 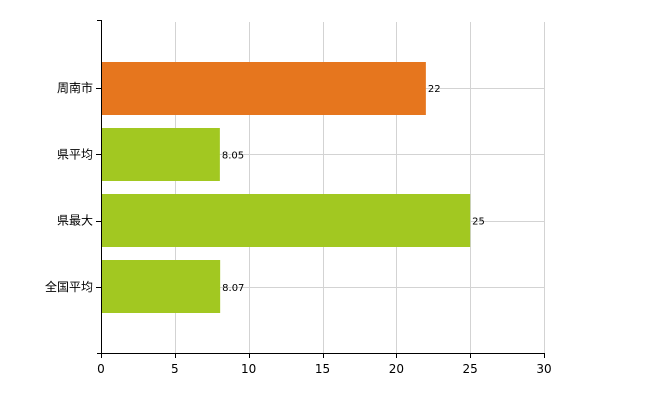 I want to click on y-tick-label: 周南市, so click(x=75, y=87).